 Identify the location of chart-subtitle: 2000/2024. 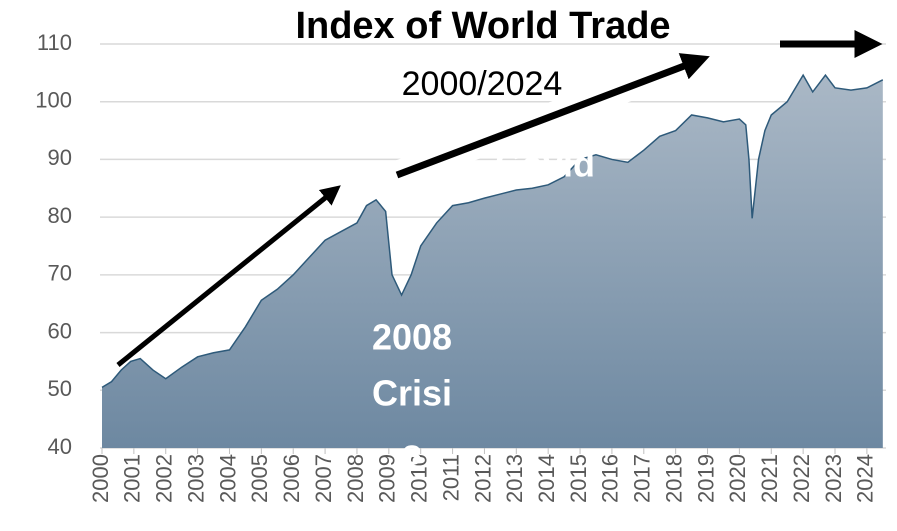
(482, 84).